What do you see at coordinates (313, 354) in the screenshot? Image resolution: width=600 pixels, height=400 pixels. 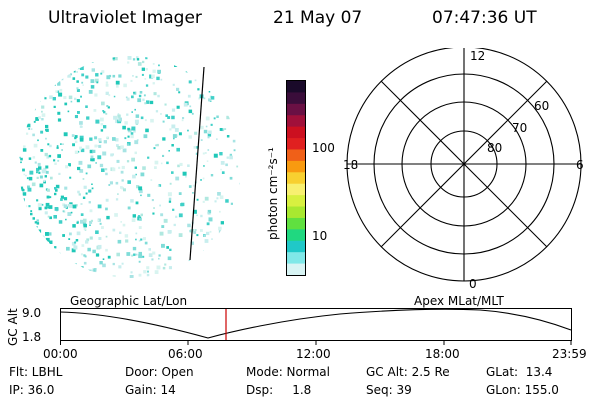 I see `timeline-x-tick-1200: 12:00` at bounding box center [313, 354].